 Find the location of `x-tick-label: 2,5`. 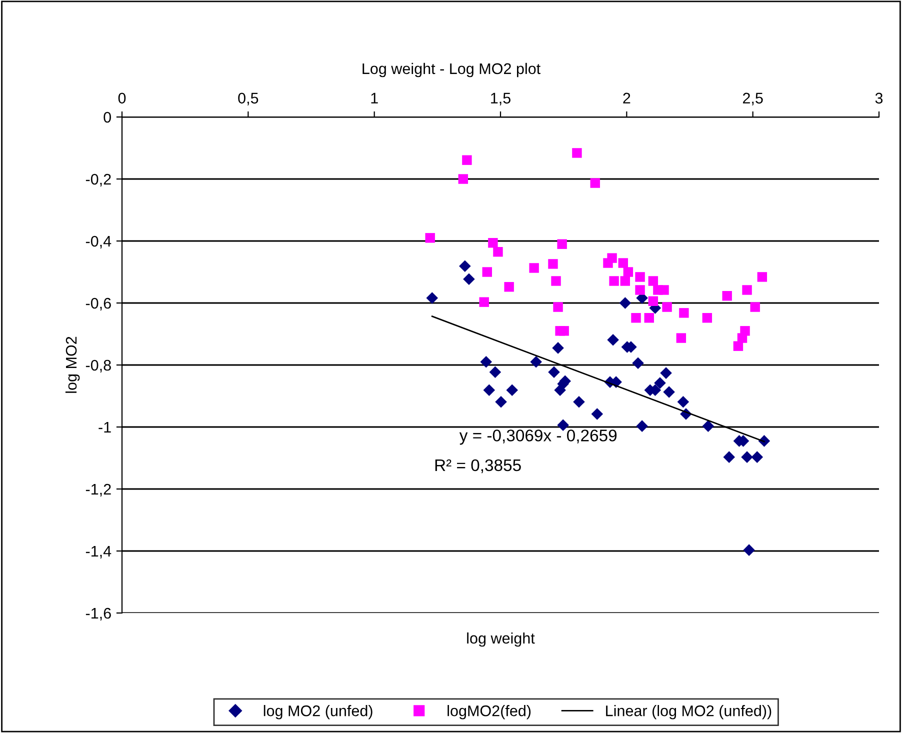

x-tick-label: 2,5 is located at coordinates (752, 99).